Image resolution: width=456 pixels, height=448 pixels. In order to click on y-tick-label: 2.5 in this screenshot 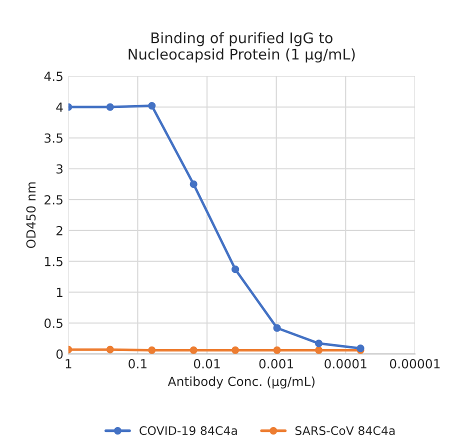, I will do `click(53, 200)`.